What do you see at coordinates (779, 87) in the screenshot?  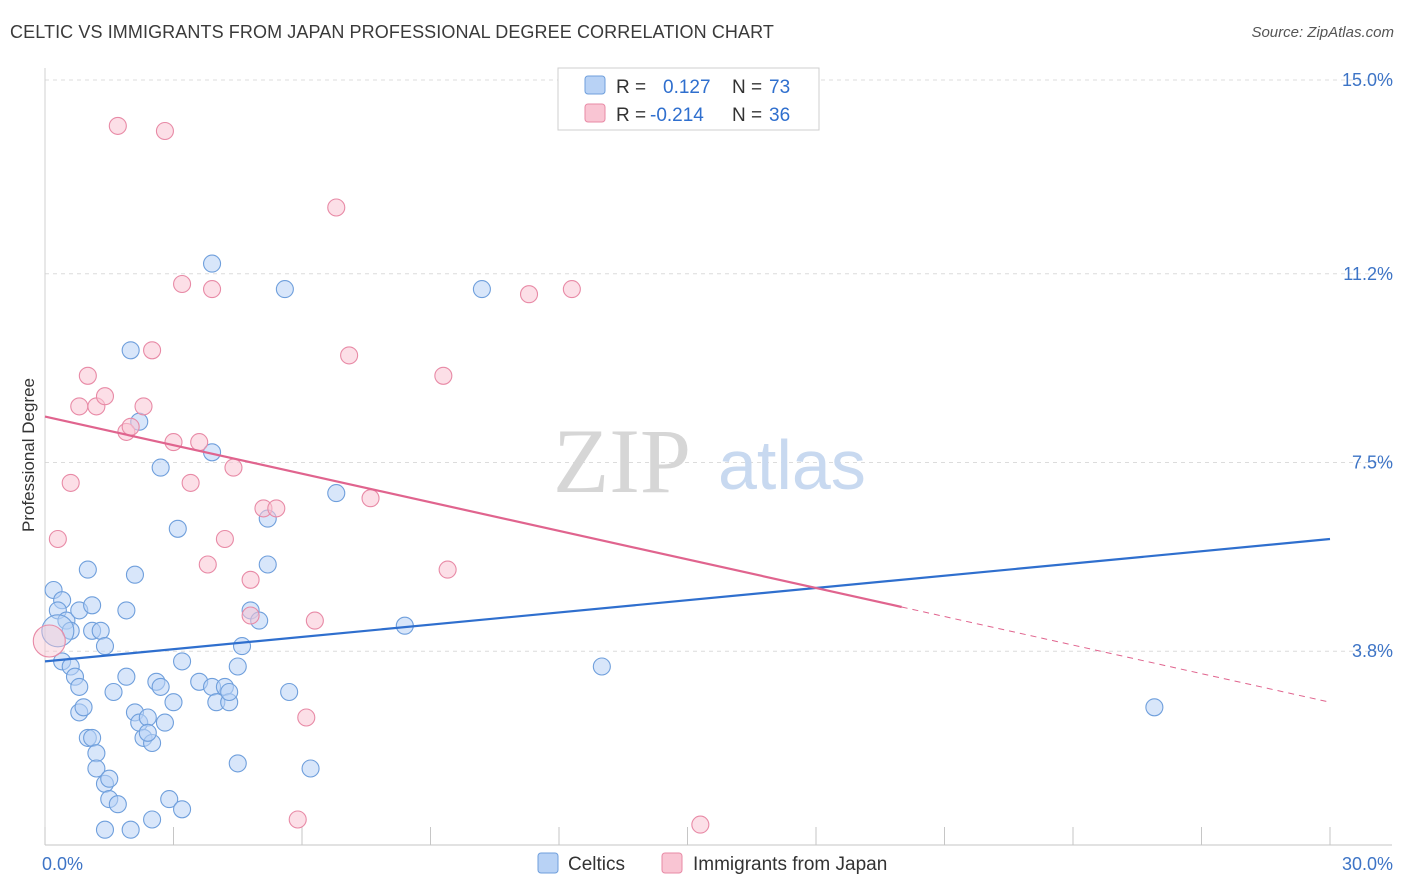 I see `legend-n-value-celtics: 73` at bounding box center [779, 87].